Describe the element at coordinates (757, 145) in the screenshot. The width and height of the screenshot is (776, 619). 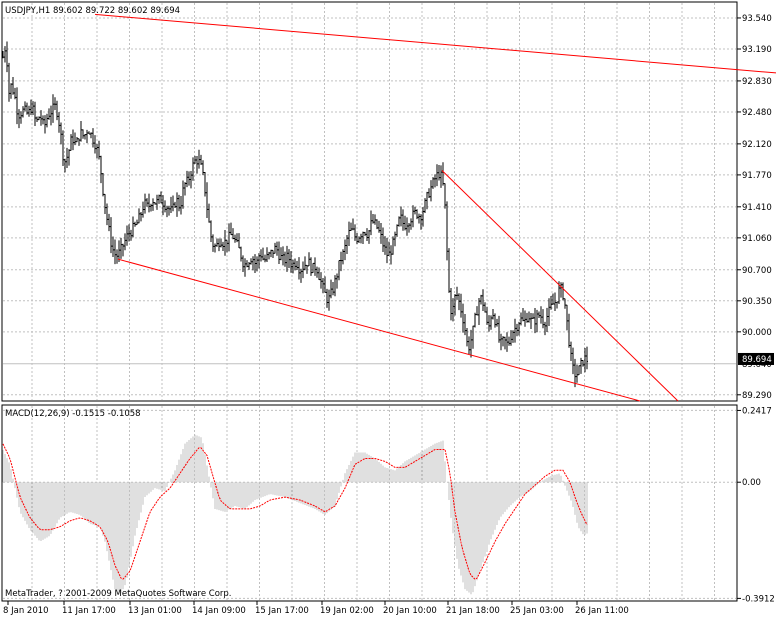
I see `price-tick-label: 92.120` at that location.